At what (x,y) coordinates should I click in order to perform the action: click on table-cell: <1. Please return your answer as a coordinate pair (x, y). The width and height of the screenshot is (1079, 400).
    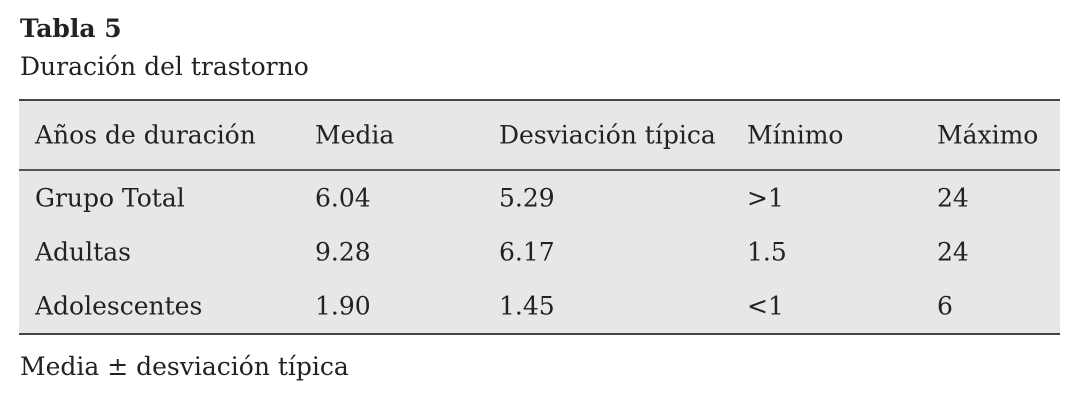
    Looking at the image, I should click on (765, 306).